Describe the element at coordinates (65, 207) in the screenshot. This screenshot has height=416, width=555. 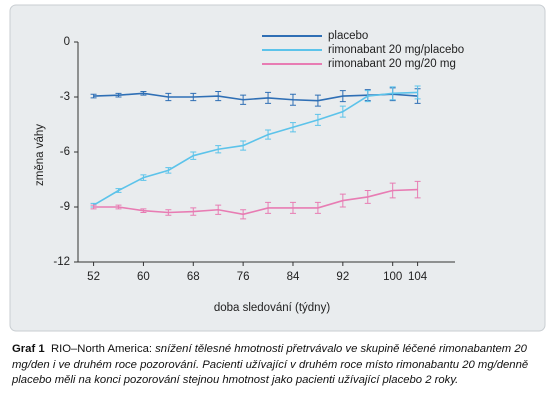
I see `y-tick-label: -9` at that location.